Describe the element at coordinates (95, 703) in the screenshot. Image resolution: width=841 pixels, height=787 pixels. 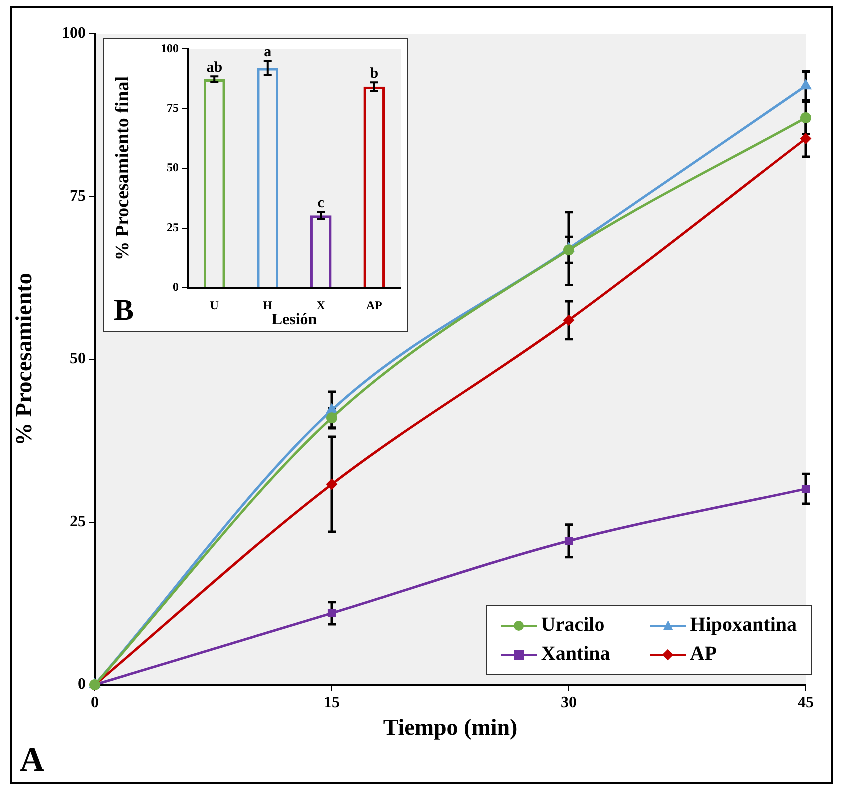
I see `x-tick-label: 0` at that location.